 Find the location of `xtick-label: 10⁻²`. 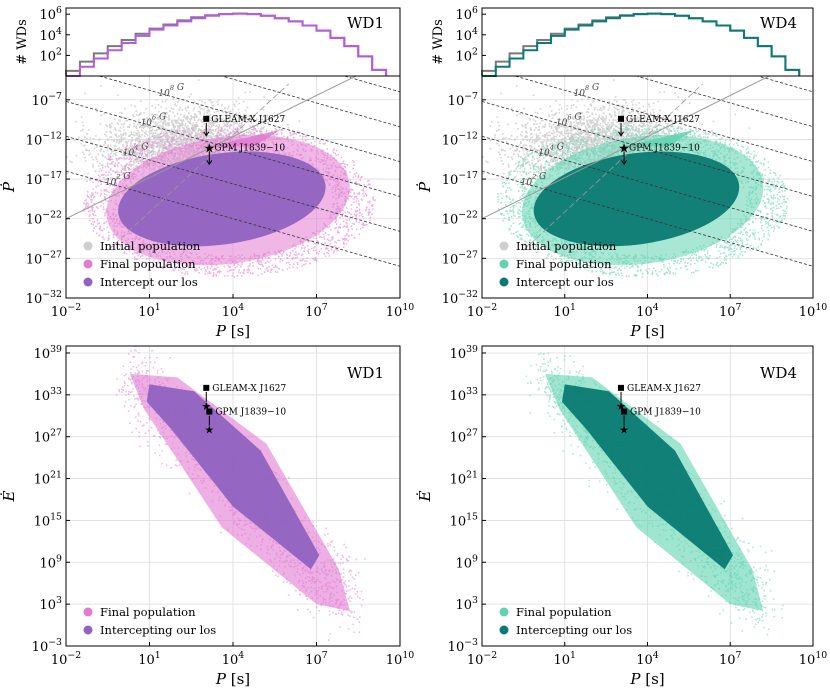

xtick-label: 10⁻² is located at coordinates (66, 659).